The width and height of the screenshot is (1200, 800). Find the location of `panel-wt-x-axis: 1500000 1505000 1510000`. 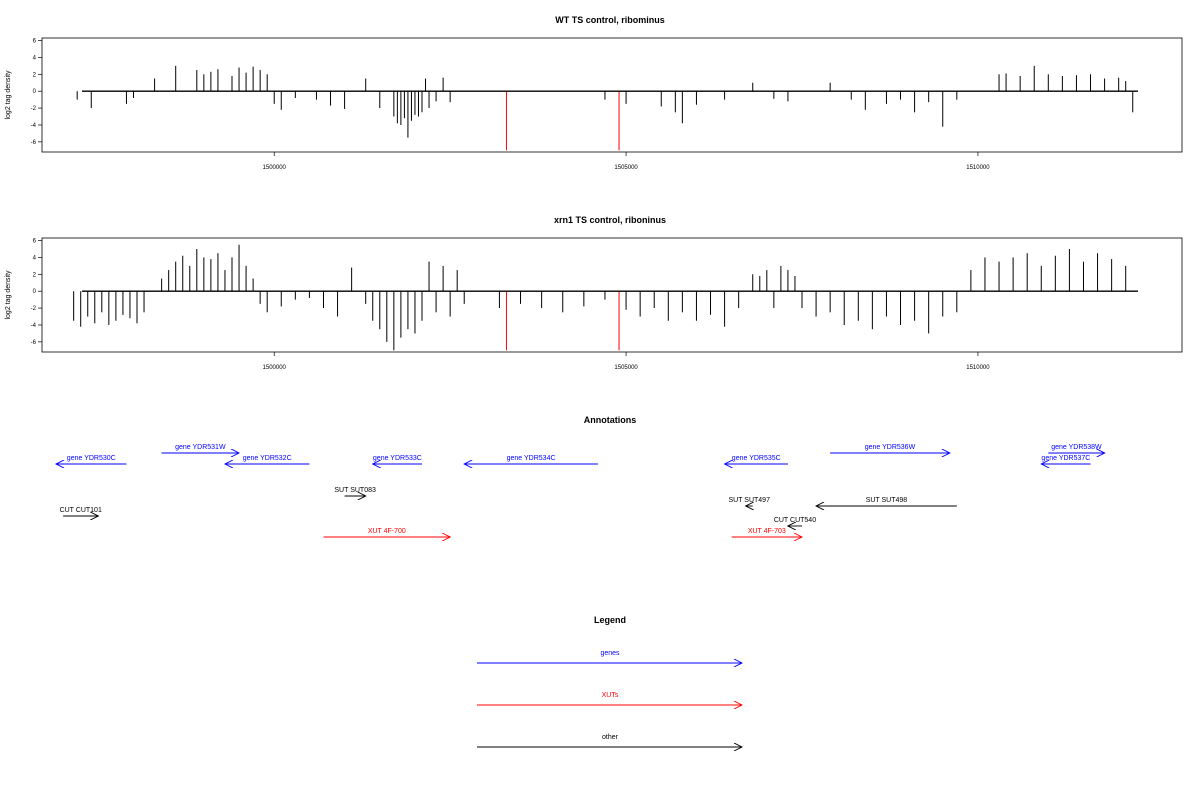

panel-wt-x-axis: 1500000 1505000 1510000 is located at coordinates (626, 161).